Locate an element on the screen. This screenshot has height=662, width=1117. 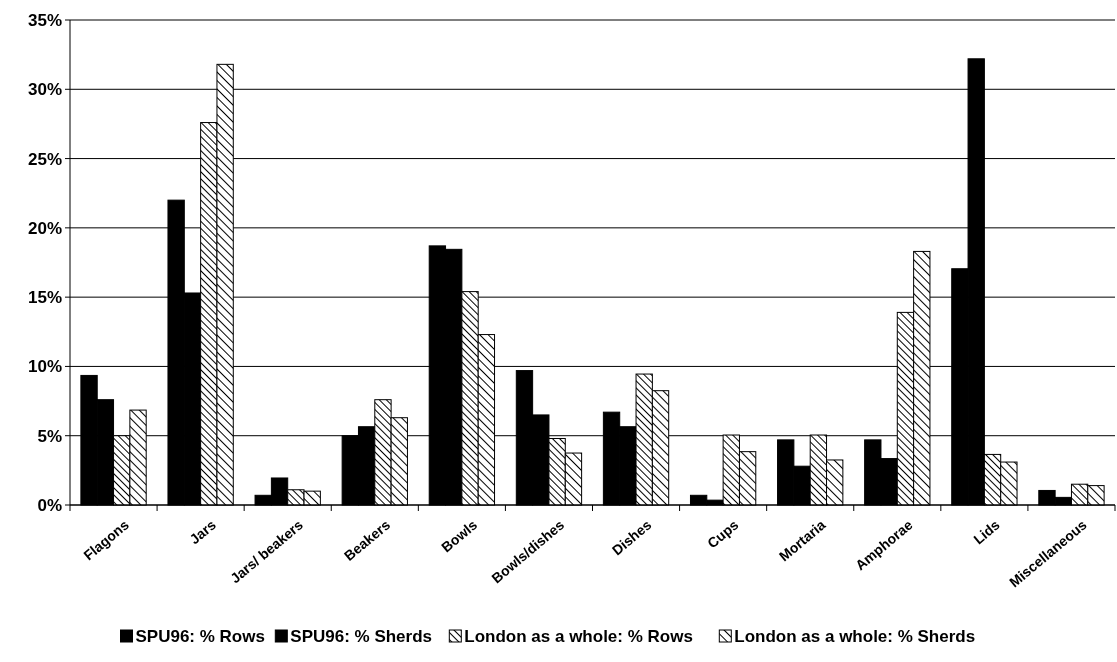
y-tick-label: 30% is located at coordinates (44, 90).